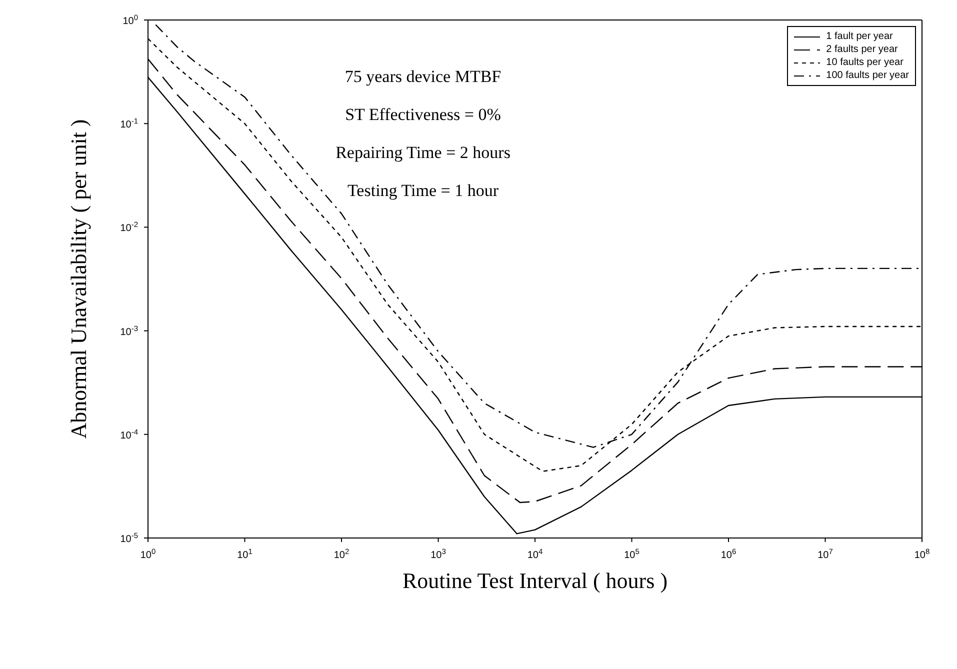 This screenshot has width=957, height=669. Describe the element at coordinates (423, 115) in the screenshot. I see `annotation: ST Effectiveness = 0%` at that location.